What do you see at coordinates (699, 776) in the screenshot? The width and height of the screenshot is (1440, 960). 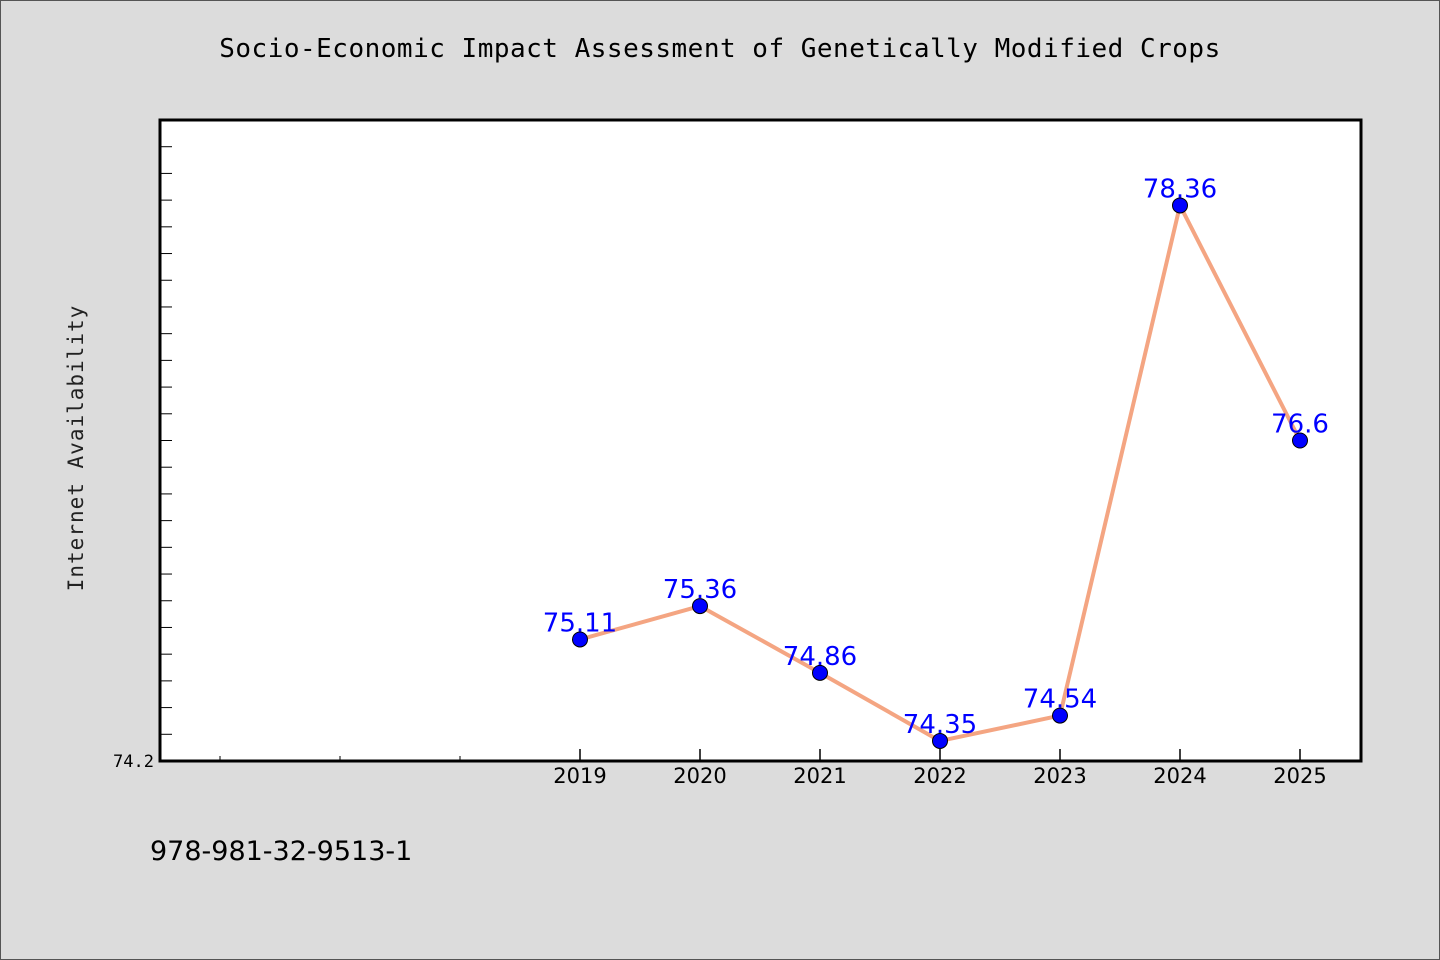 I see `x-tick-label: 2020` at bounding box center [699, 776].